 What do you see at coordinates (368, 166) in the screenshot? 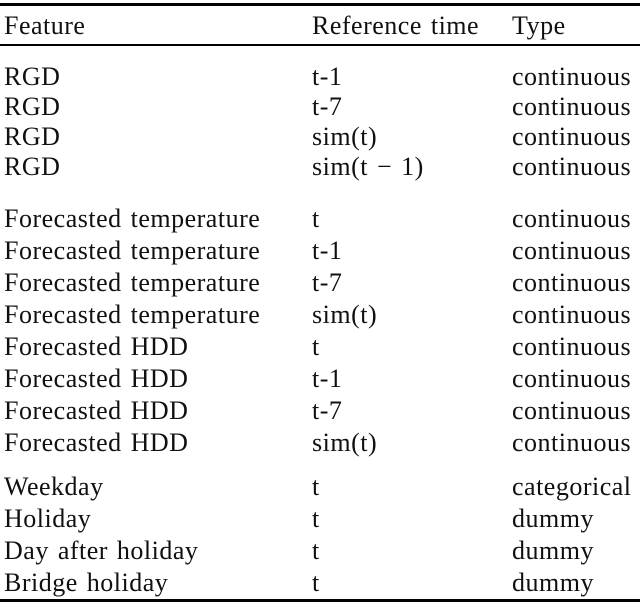
I see `reference-time-cell: sim(t − 1)` at bounding box center [368, 166].